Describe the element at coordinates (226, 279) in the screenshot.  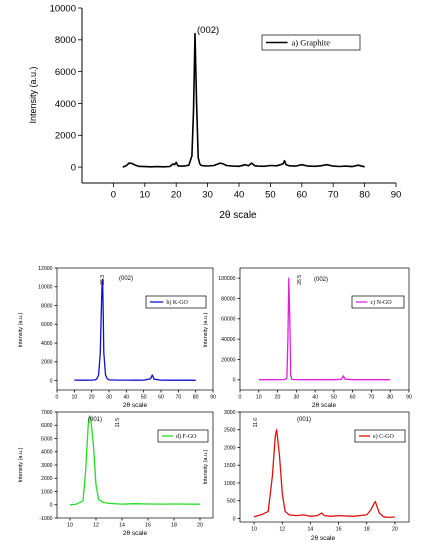
I see `y-tick-label: 100000` at that location.